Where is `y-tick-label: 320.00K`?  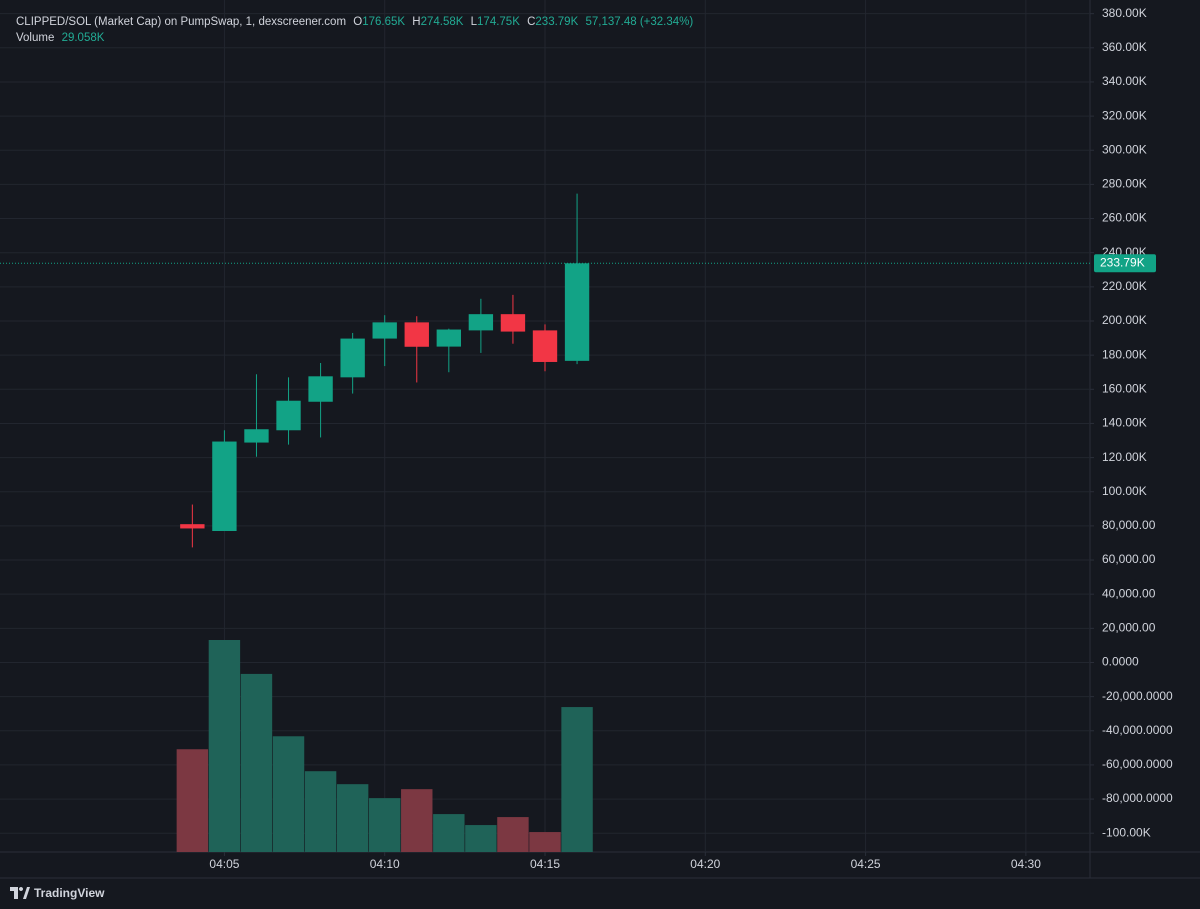 y-tick-label: 320.00K is located at coordinates (1124, 115).